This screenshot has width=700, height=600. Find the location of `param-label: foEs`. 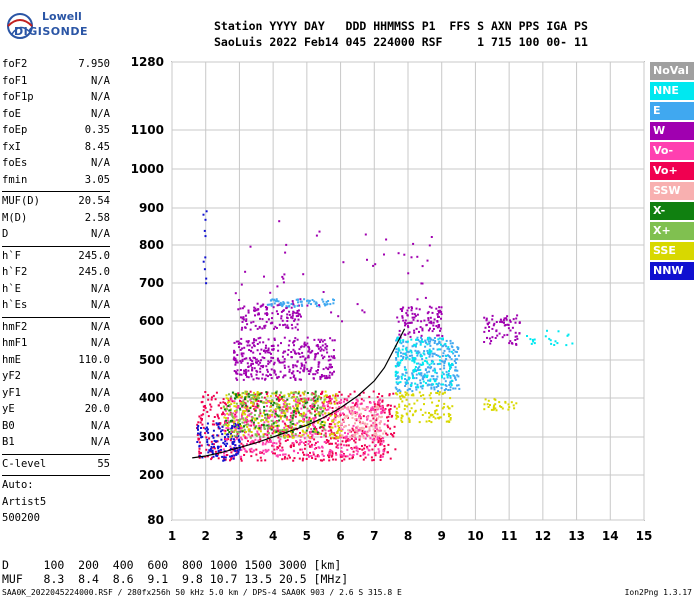

param-label: foEs is located at coordinates (15, 163).